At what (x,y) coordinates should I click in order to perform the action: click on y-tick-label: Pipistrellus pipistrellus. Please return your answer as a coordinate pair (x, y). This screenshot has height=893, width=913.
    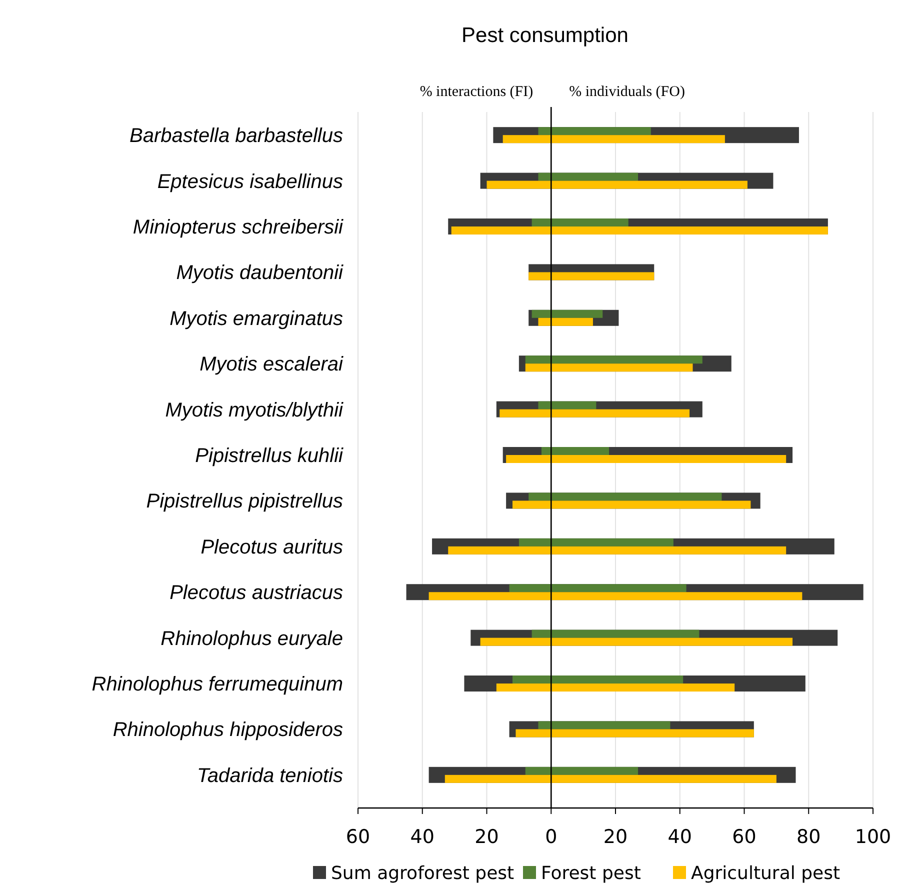
    Looking at the image, I should click on (244, 501).